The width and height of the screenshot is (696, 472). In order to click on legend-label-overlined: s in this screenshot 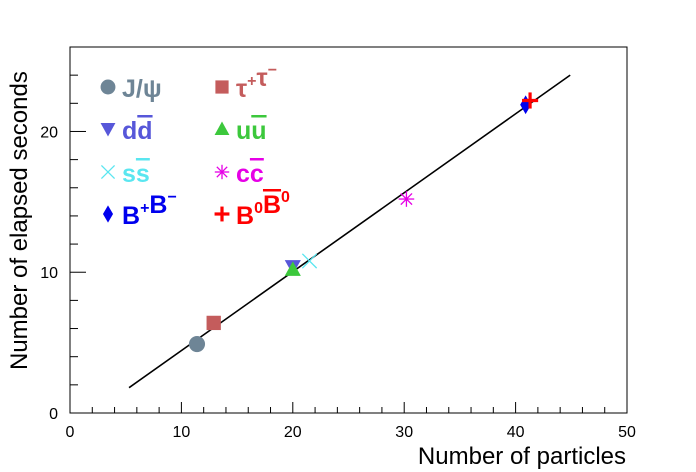, I will do `click(143, 174)`.